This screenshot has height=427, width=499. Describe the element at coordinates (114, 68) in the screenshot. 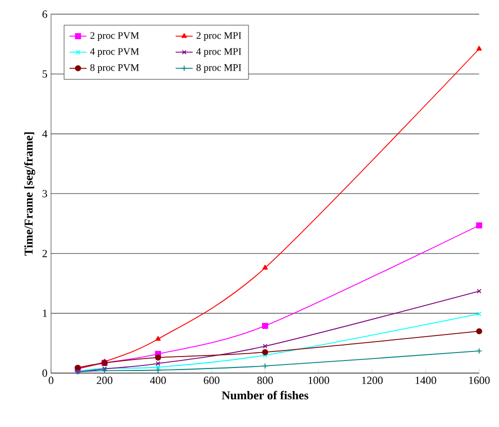

I see `legend-label: 8 proc PVM` at that location.